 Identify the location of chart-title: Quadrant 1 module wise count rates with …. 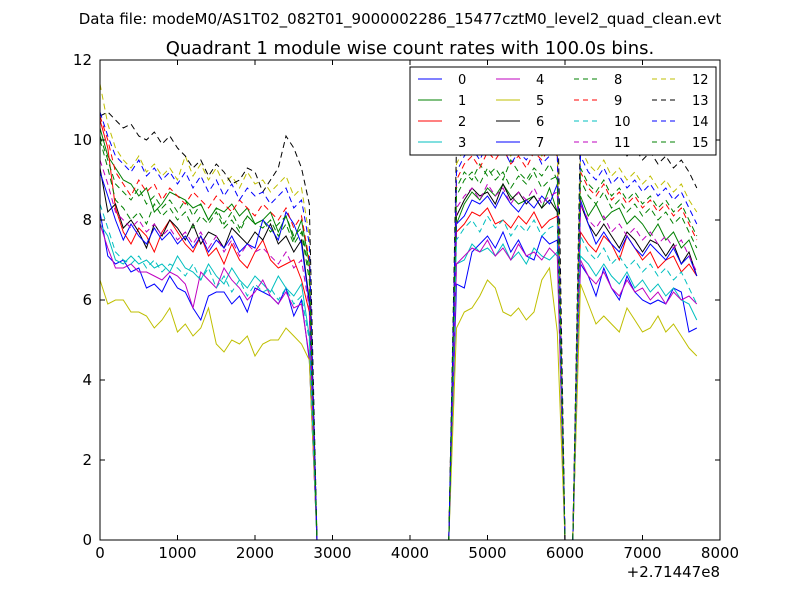
(410, 48).